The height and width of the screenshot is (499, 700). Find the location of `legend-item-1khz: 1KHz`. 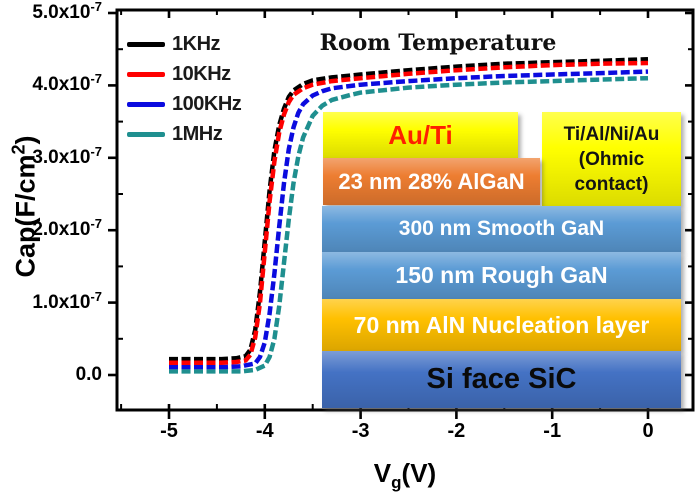

legend-item-1khz: 1KHz is located at coordinates (184, 44).